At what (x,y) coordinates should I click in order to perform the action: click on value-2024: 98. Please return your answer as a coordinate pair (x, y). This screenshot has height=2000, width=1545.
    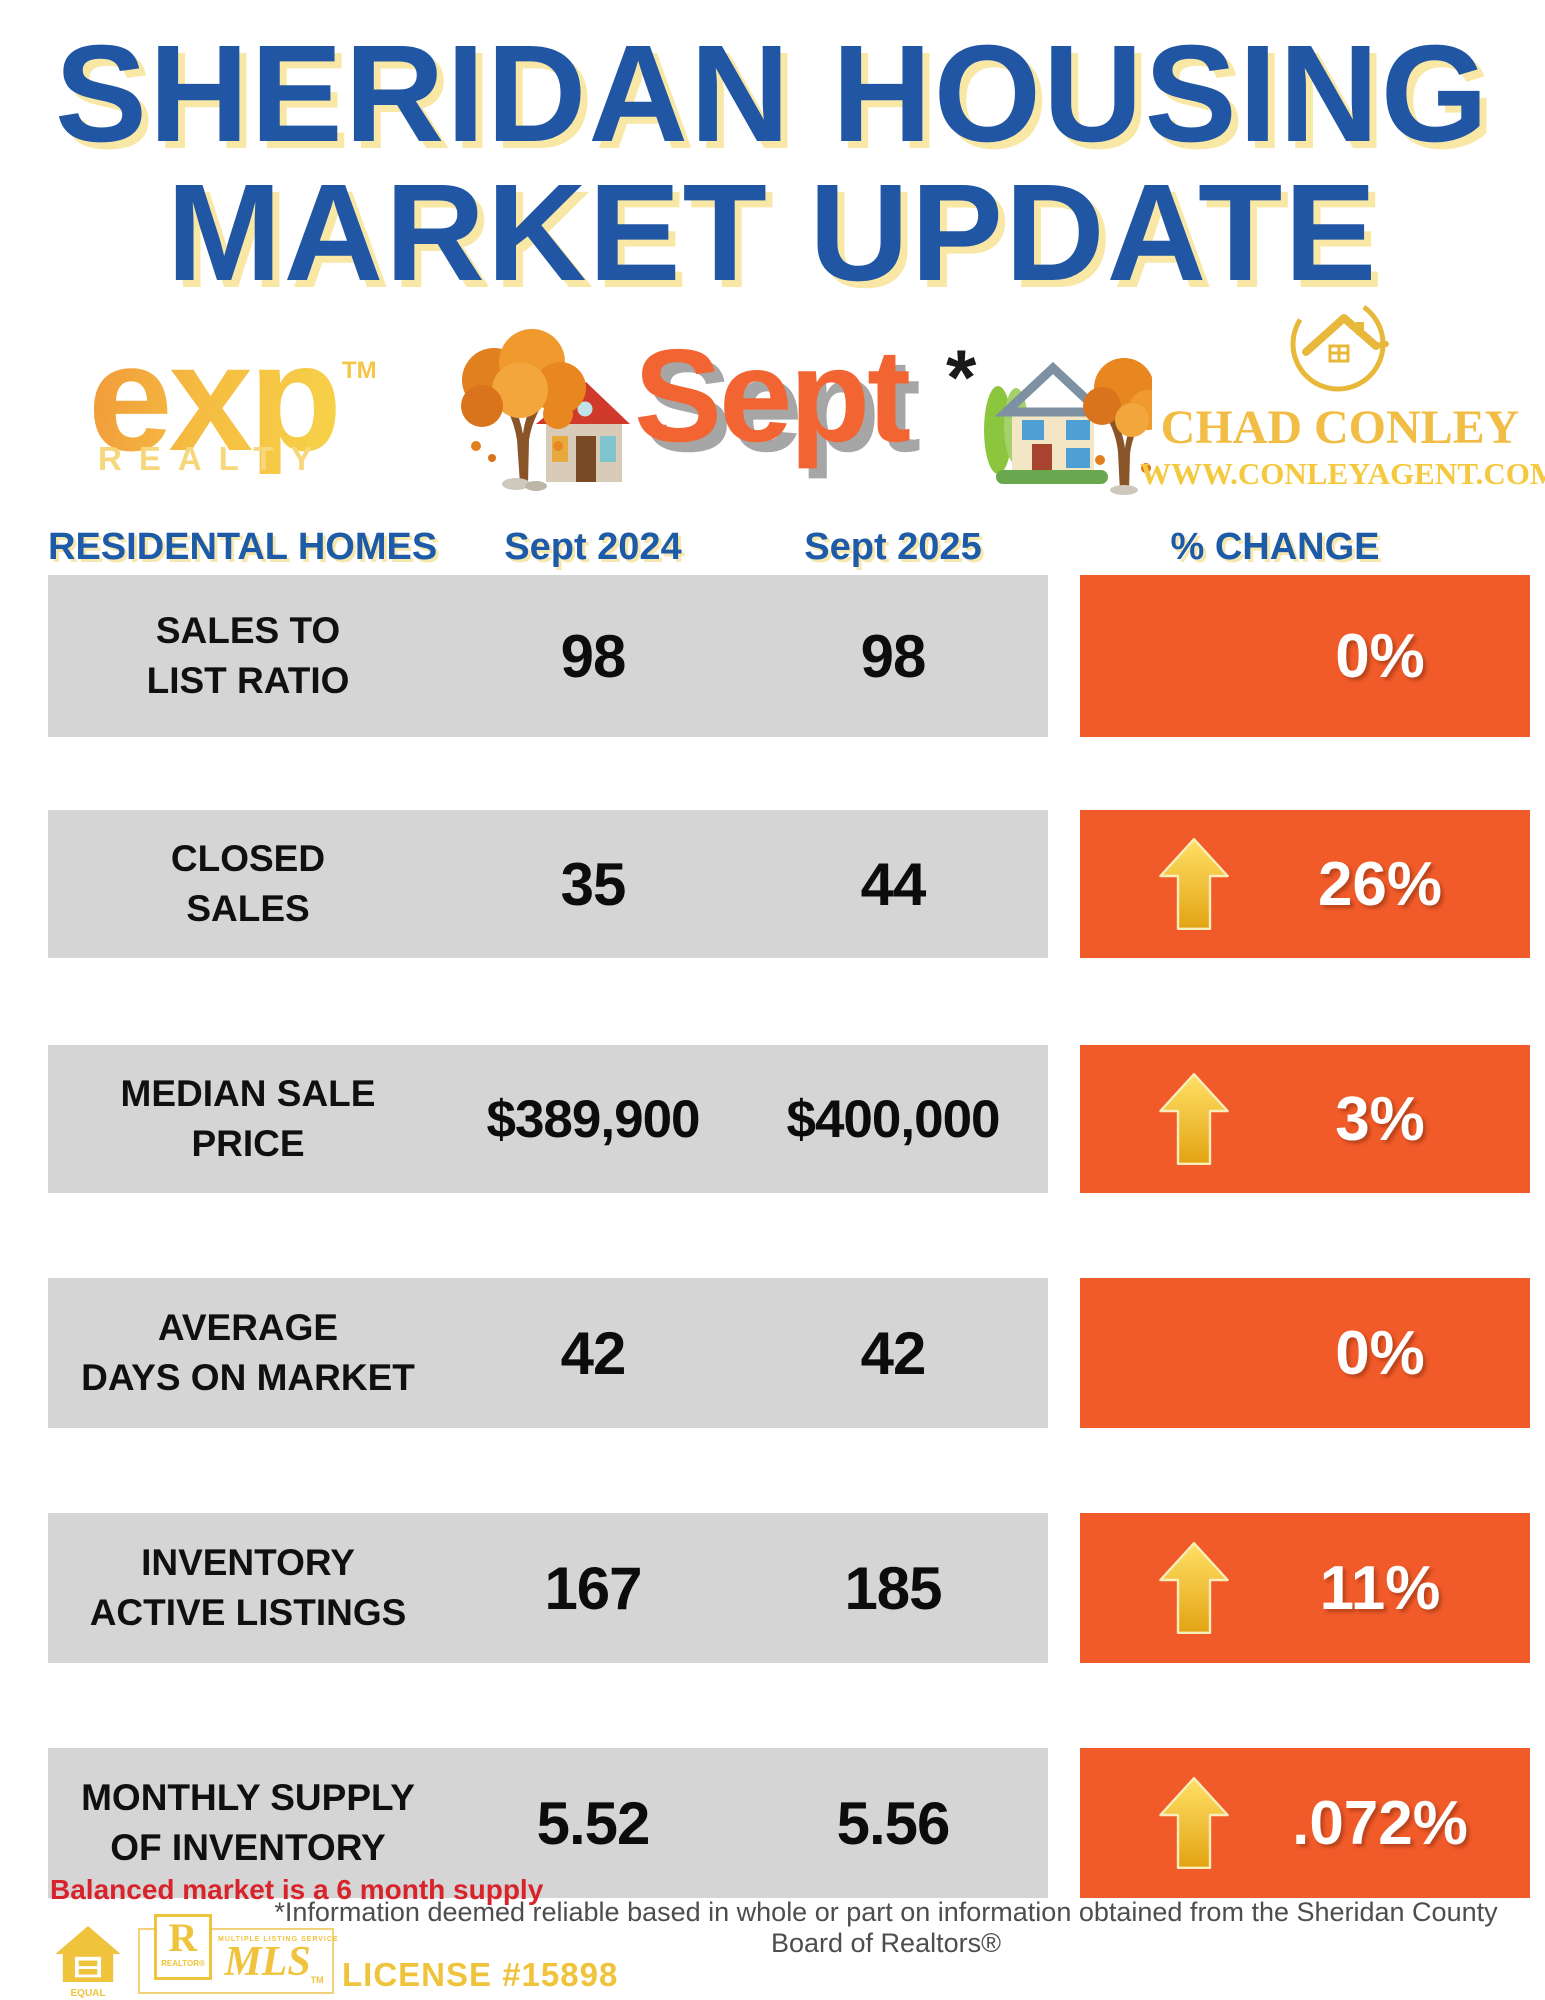
    Looking at the image, I should click on (593, 656).